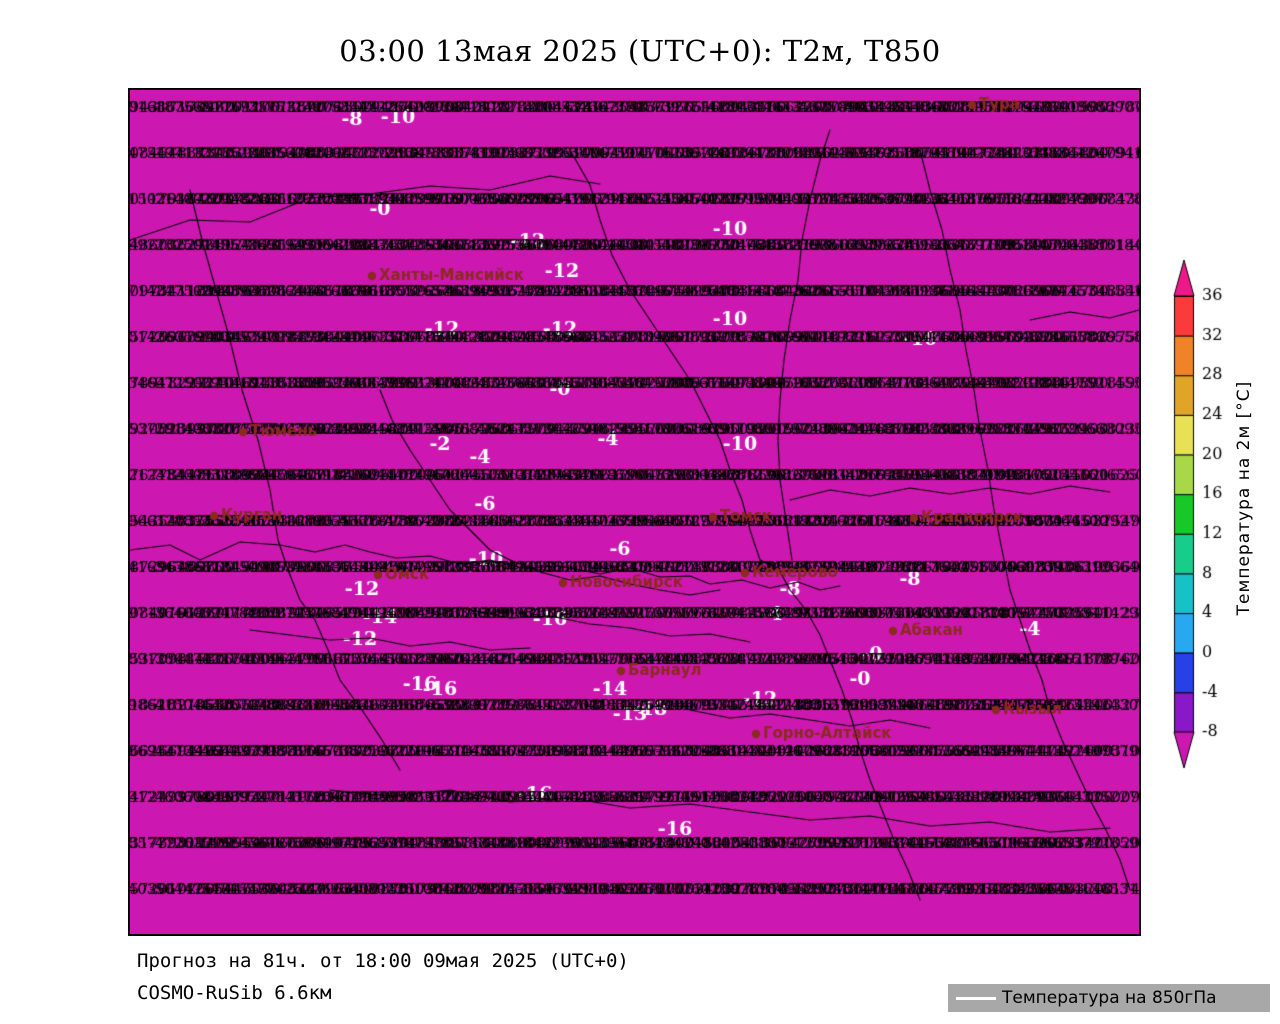 The height and width of the screenshot is (1024, 1280). What do you see at coordinates (234, 993) in the screenshot?
I see `model-info: COSMO-RuSib 6.6км` at bounding box center [234, 993].